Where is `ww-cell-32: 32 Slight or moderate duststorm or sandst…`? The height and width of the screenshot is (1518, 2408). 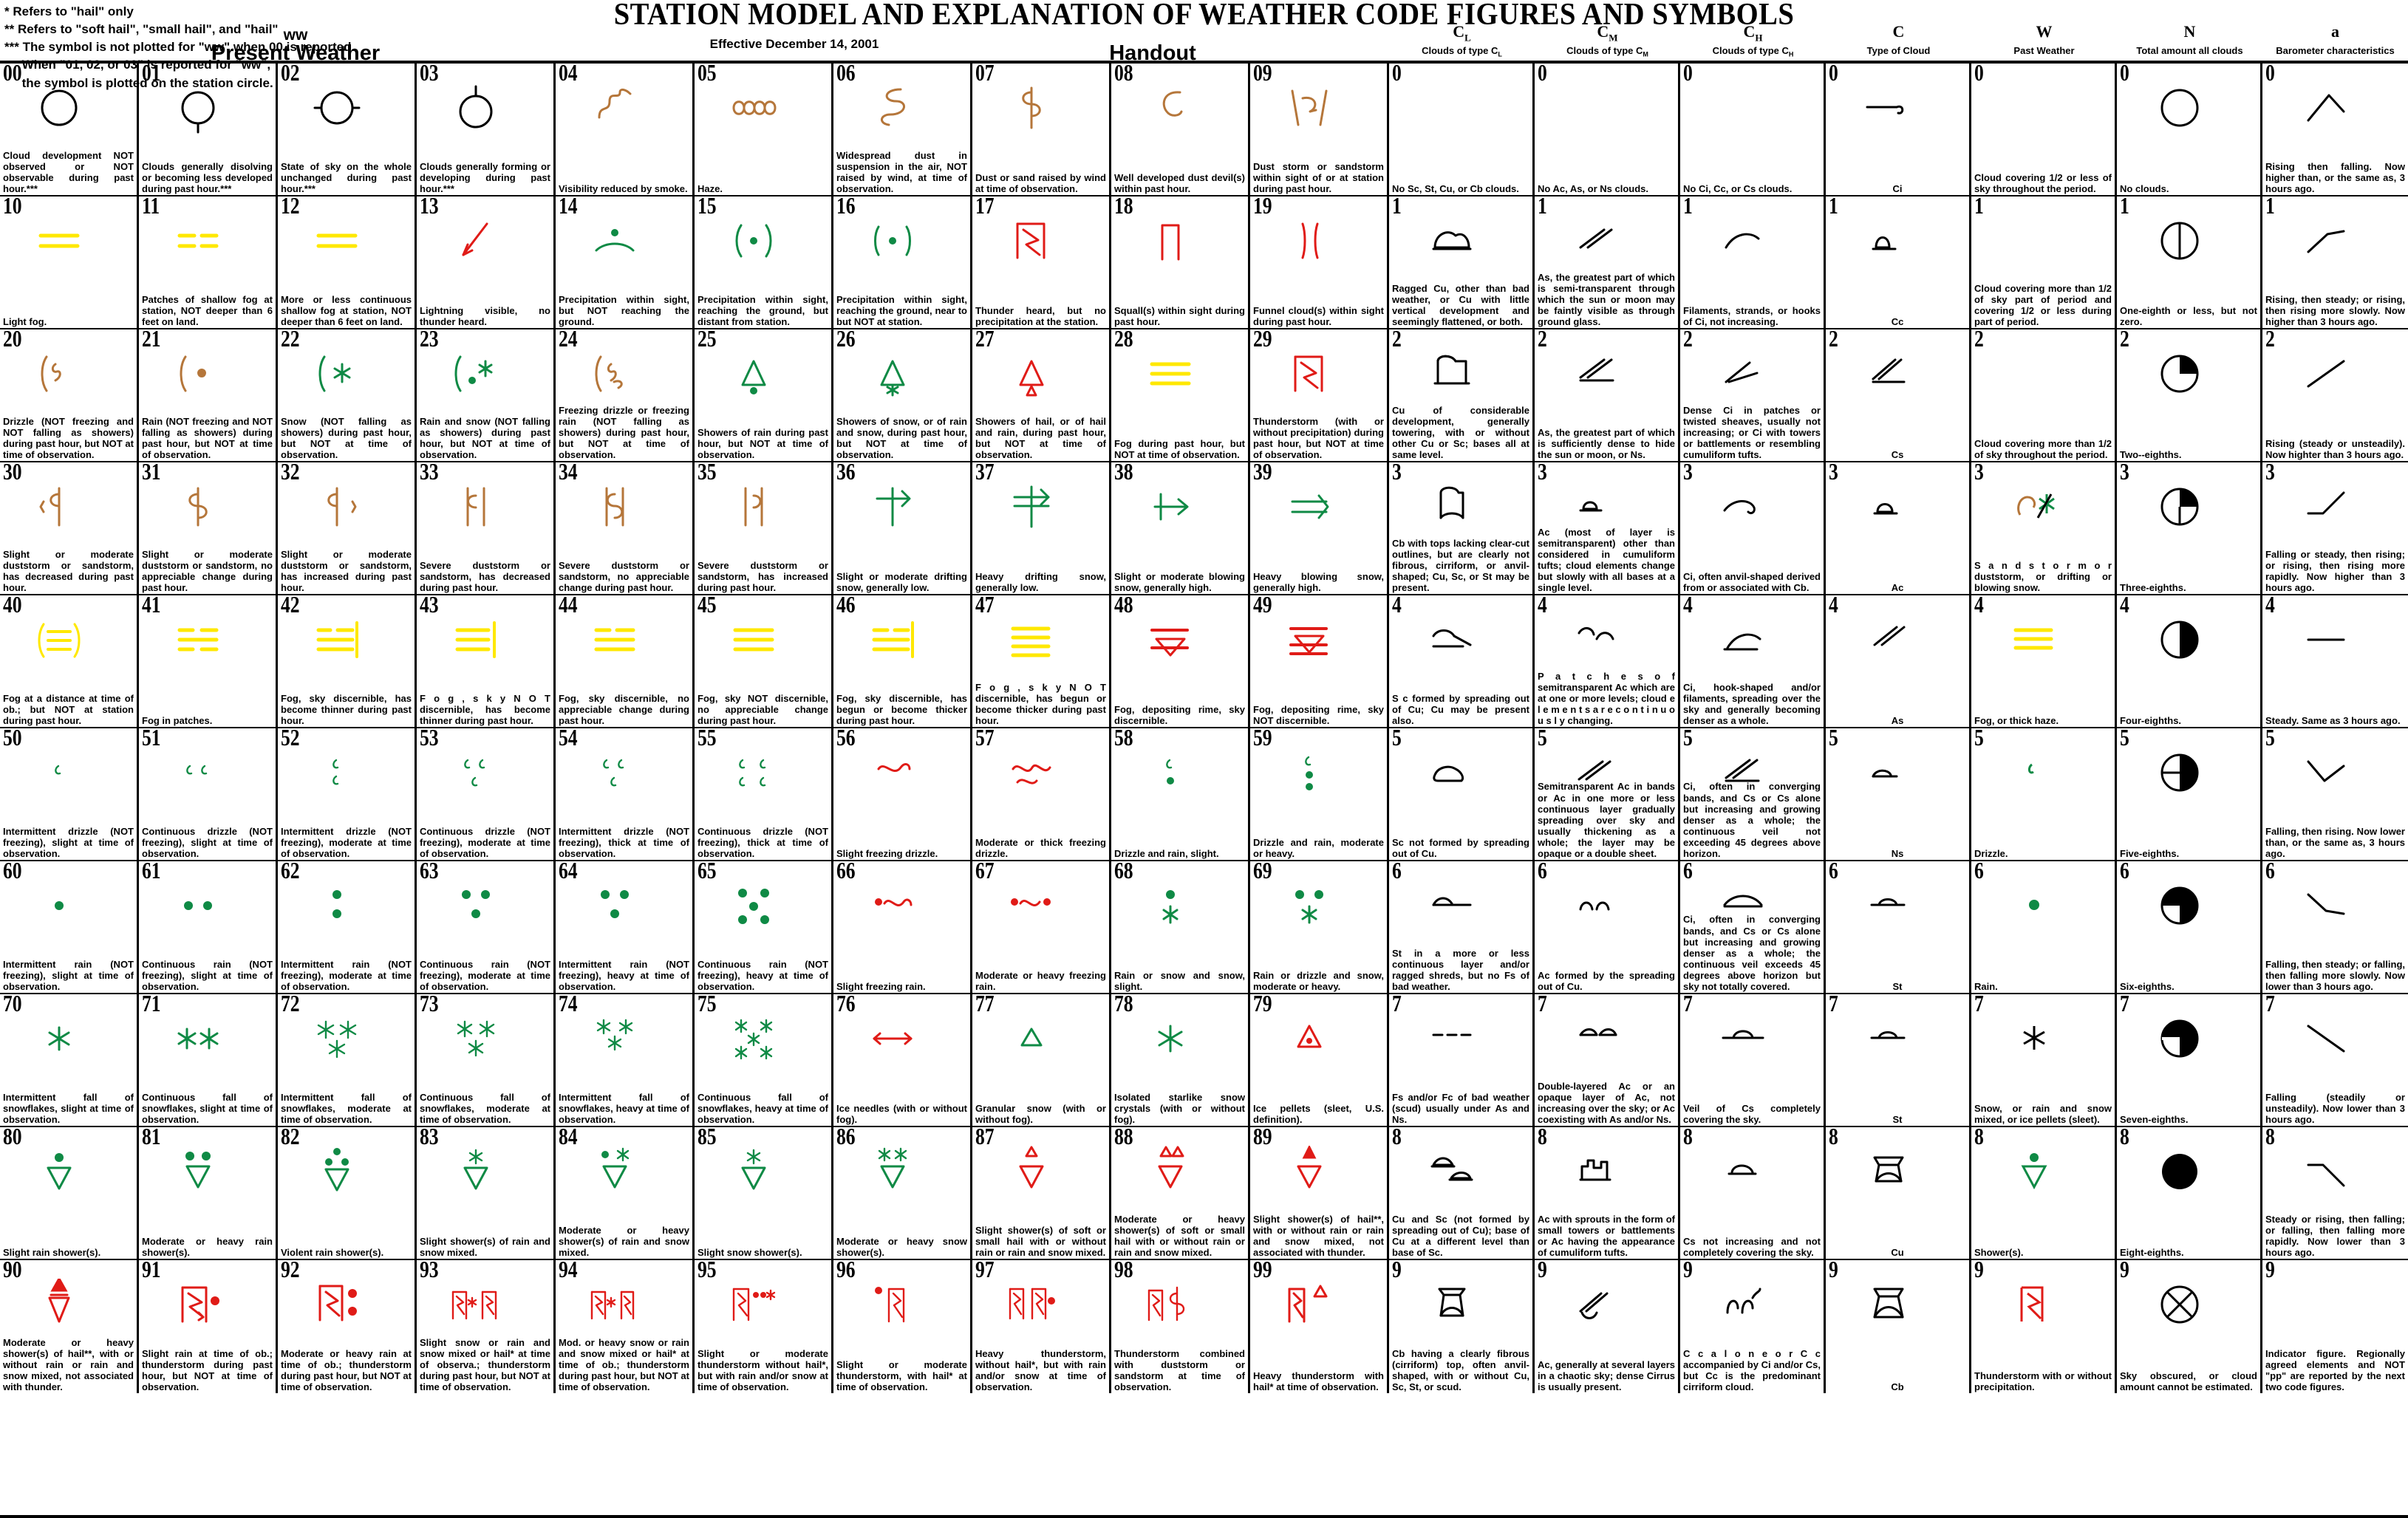 ww-cell-32: 32 Slight or moderate duststorm or sandst… is located at coordinates (347, 528).